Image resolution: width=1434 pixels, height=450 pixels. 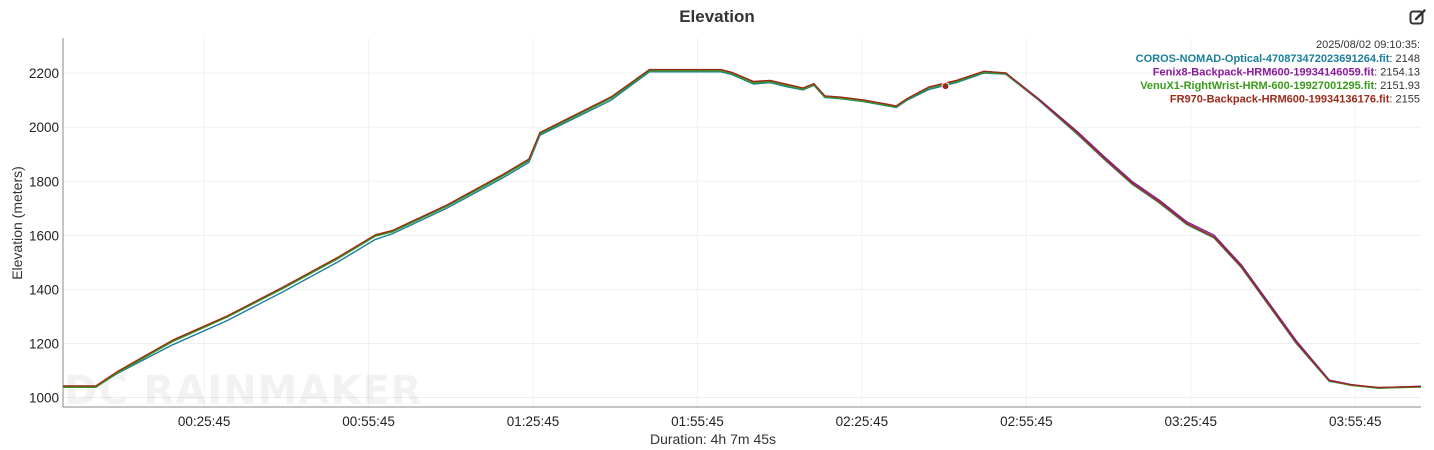 What do you see at coordinates (44, 235) in the screenshot?
I see `y-tick-label: 1600` at bounding box center [44, 235].